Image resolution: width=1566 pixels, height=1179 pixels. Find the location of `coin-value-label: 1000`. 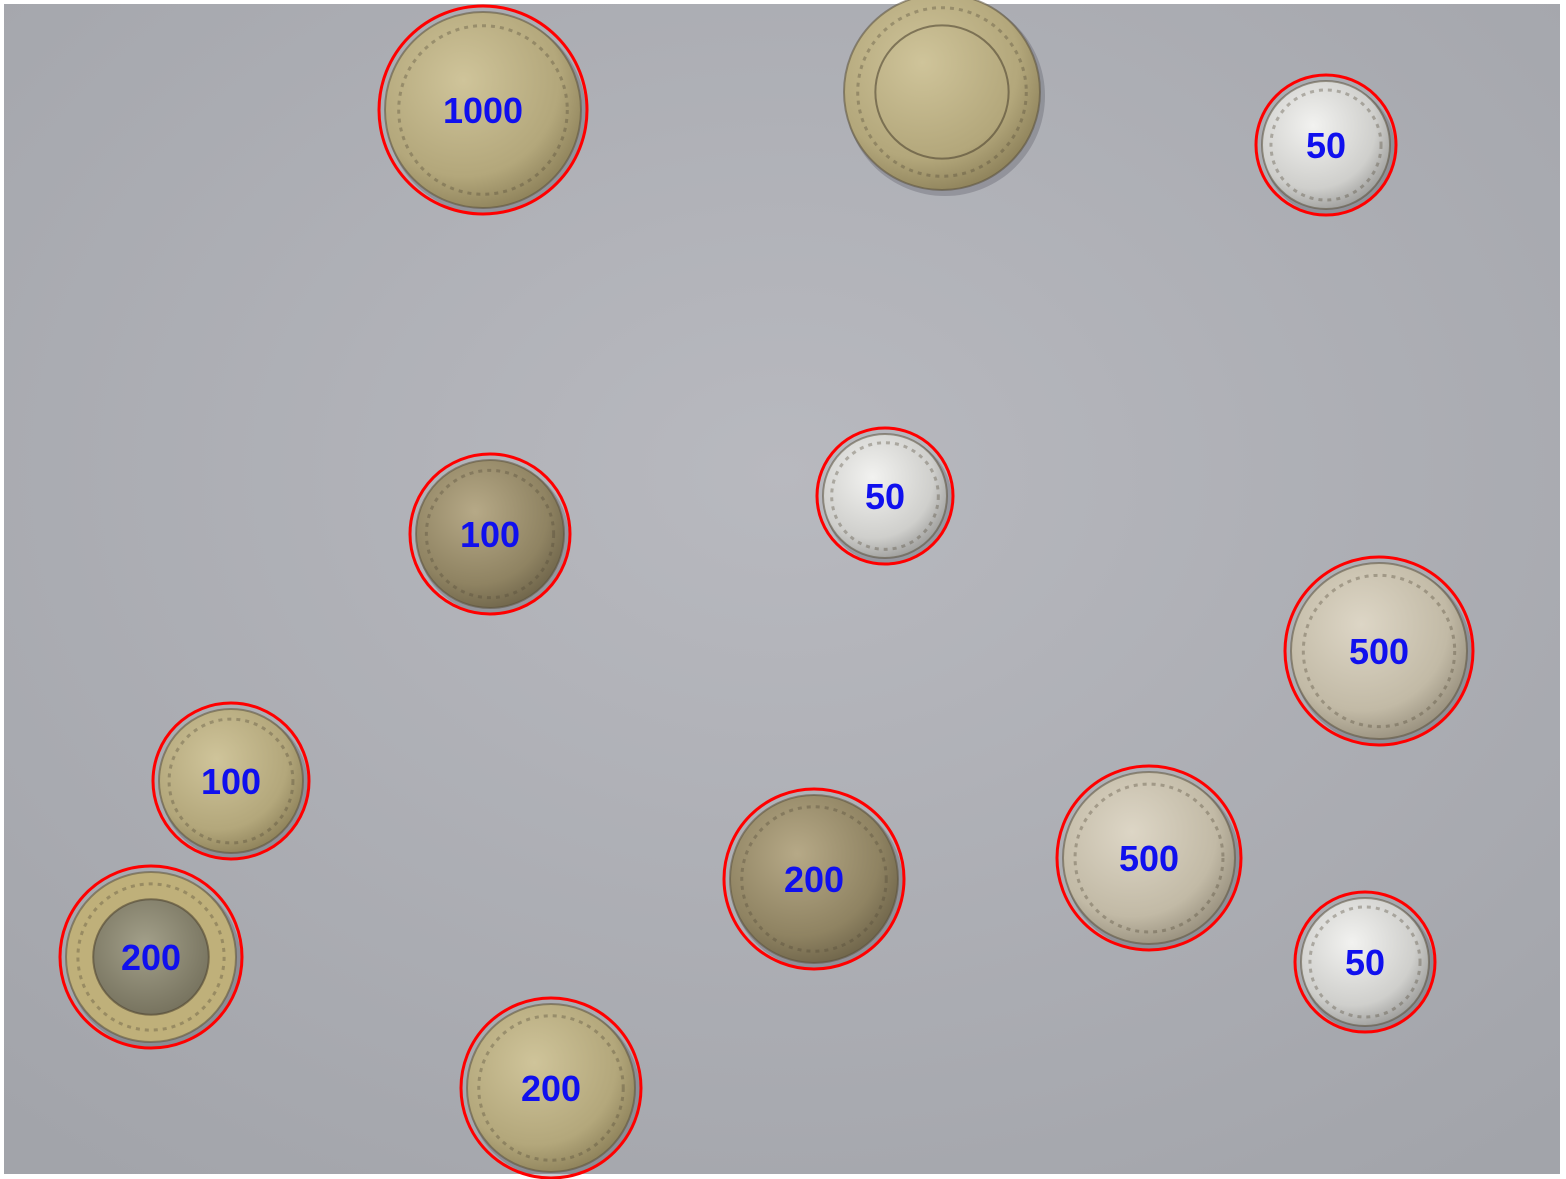

coin-value-label: 1000 is located at coordinates (483, 110).